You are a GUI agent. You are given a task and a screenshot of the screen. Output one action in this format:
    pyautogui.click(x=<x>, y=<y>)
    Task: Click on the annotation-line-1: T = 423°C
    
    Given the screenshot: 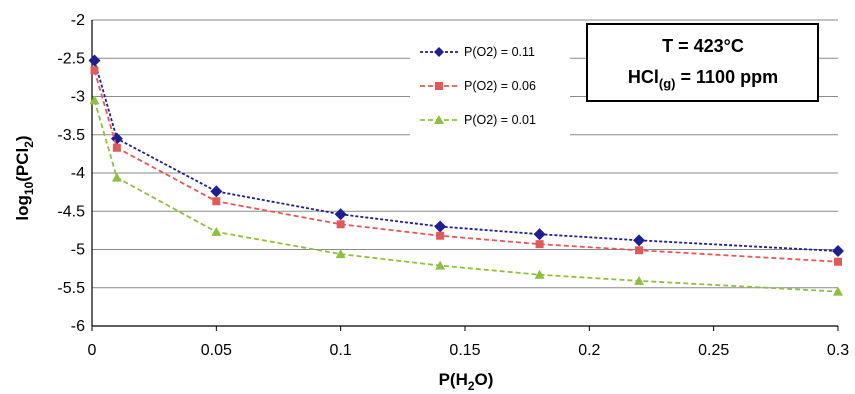 What is the action you would take?
    pyautogui.click(x=703, y=46)
    